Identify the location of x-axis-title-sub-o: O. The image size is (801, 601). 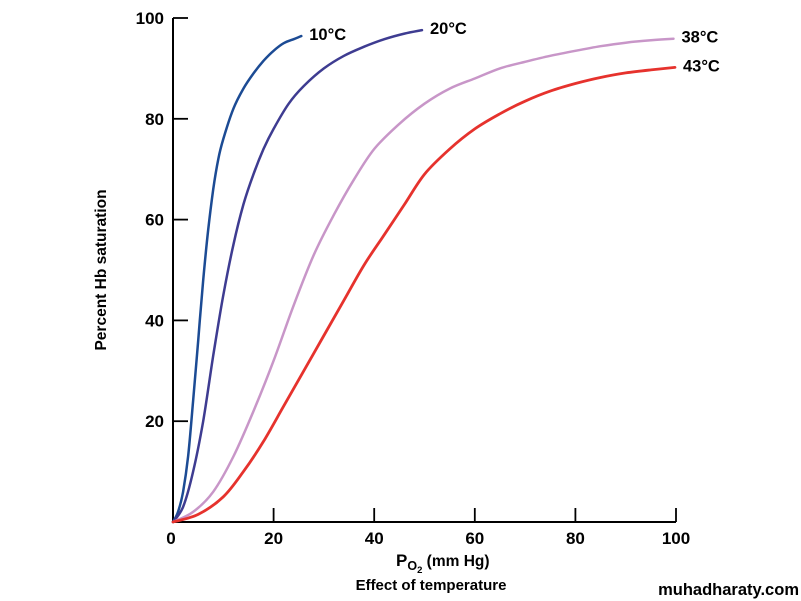
(412, 566).